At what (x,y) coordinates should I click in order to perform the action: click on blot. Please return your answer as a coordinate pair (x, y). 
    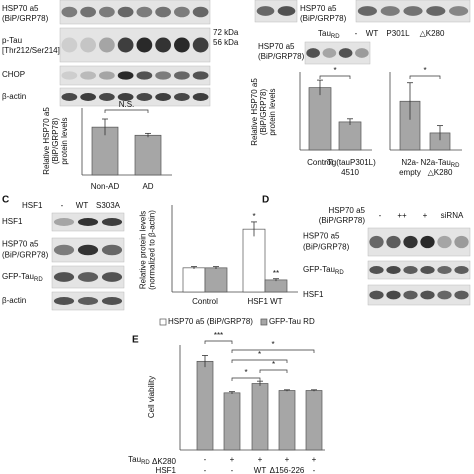
    Looking at the image, I should click on (276, 11).